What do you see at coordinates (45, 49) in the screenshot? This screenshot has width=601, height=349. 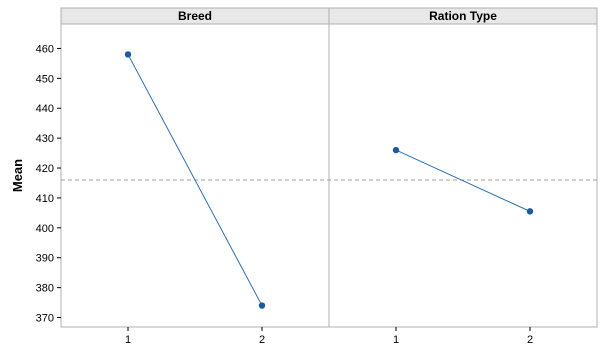 I see `y-tick-label: 460` at bounding box center [45, 49].